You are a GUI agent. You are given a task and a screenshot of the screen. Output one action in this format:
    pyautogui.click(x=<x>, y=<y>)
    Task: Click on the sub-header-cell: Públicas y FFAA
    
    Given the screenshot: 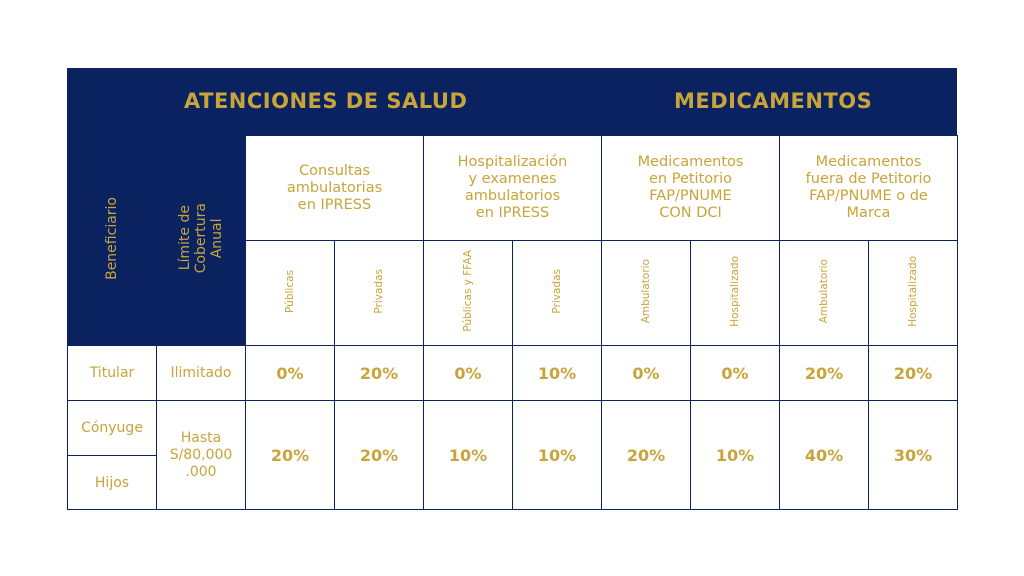 What is the action you would take?
    pyautogui.click(x=468, y=293)
    